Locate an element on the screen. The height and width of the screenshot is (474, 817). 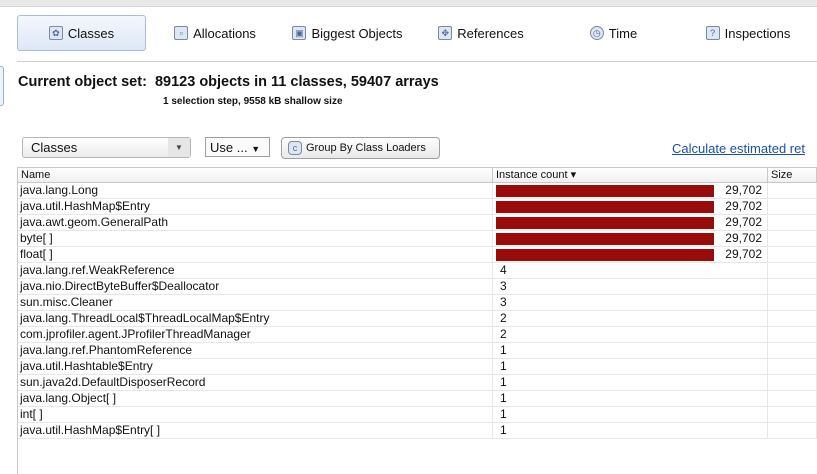
tab-label: Time is located at coordinates (623, 33).